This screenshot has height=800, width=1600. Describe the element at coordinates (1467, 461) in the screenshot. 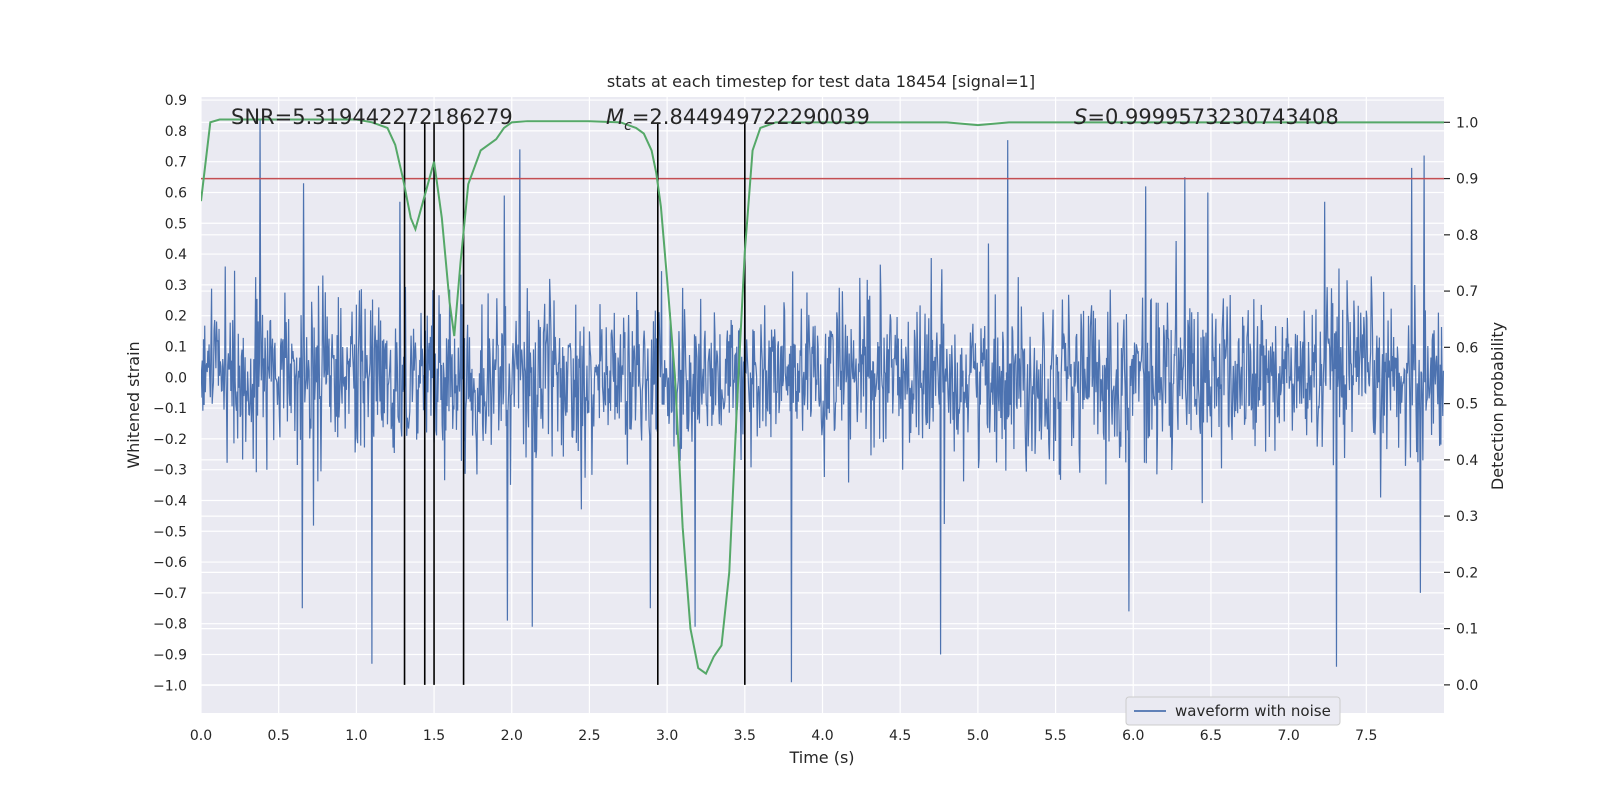

I see `y2-tick-label: 0.4` at that location.